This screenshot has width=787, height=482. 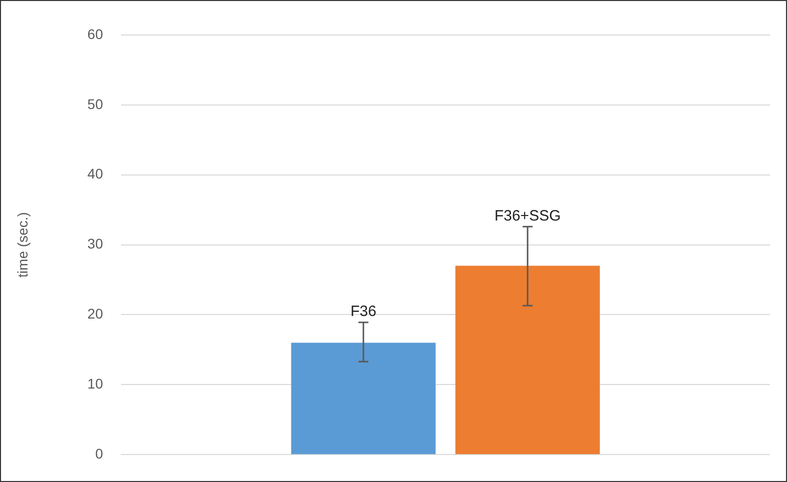 What do you see at coordinates (95, 384) in the screenshot?
I see `y-tick-label: 10` at bounding box center [95, 384].